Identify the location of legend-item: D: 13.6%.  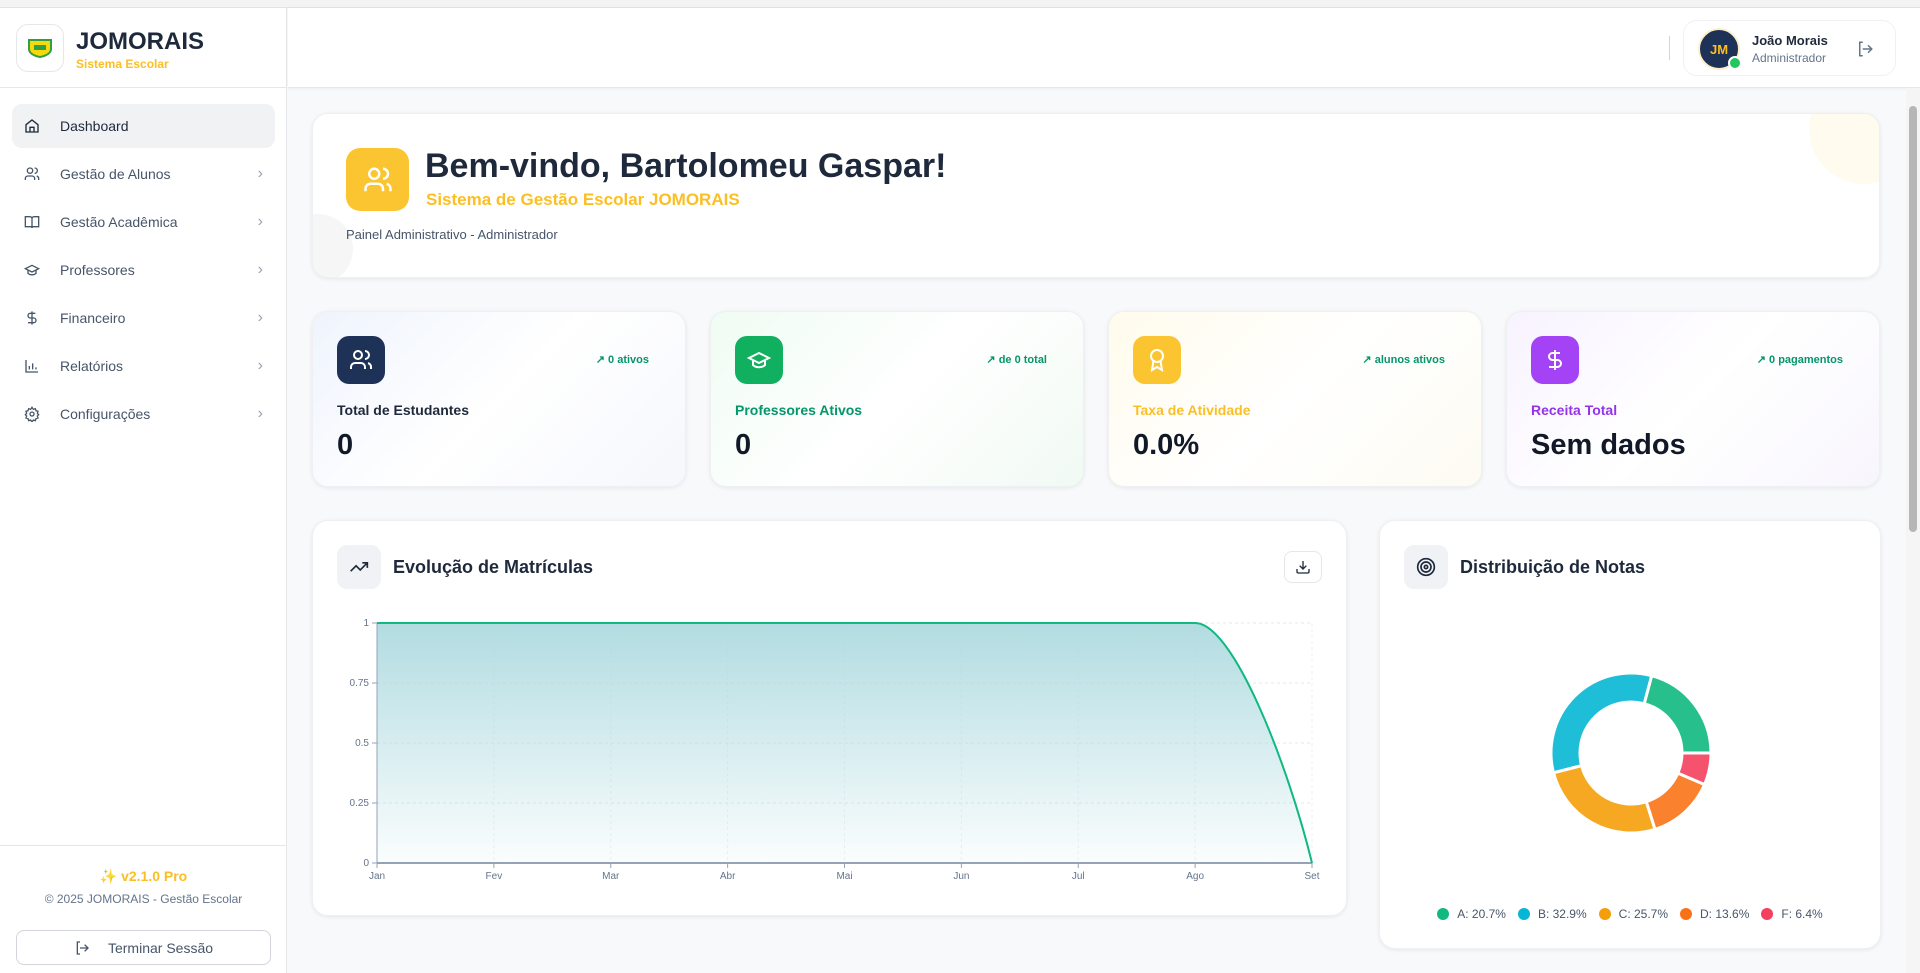
(1714, 914).